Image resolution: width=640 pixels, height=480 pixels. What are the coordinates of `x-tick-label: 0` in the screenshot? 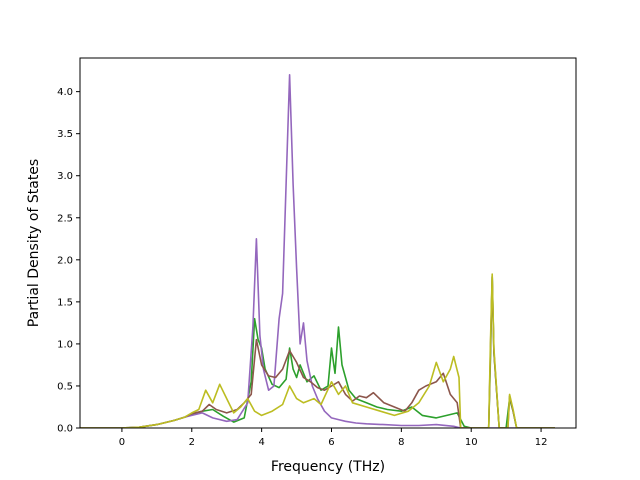 It's located at (122, 442).